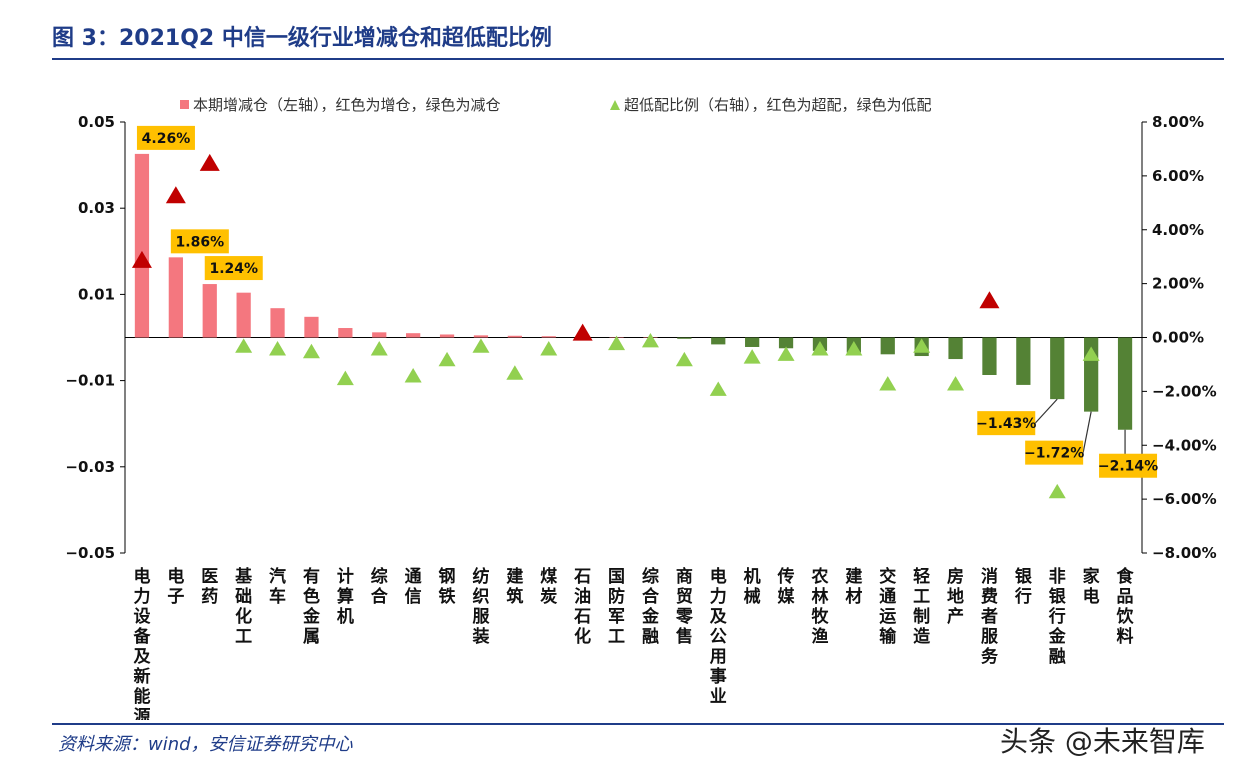 The height and width of the screenshot is (776, 1250). I want to click on left-tick-label: 0.03, so click(96, 208).